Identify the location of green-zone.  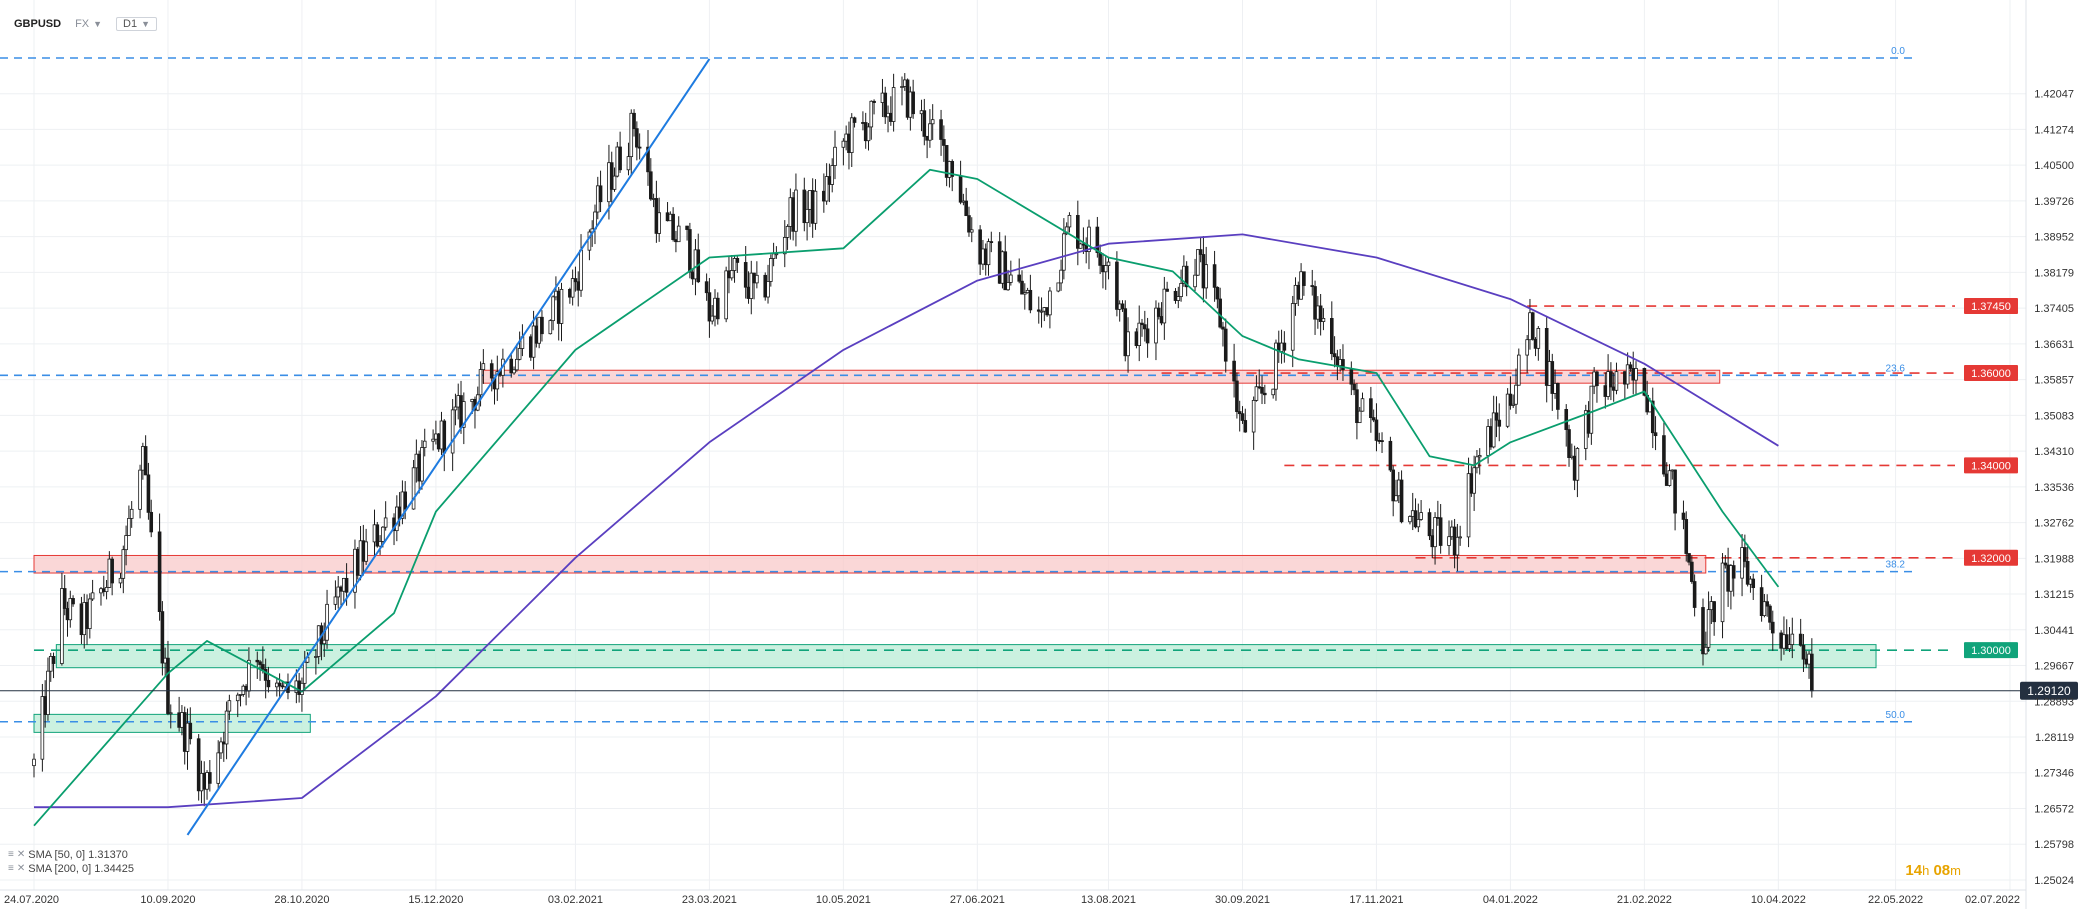
(172, 723).